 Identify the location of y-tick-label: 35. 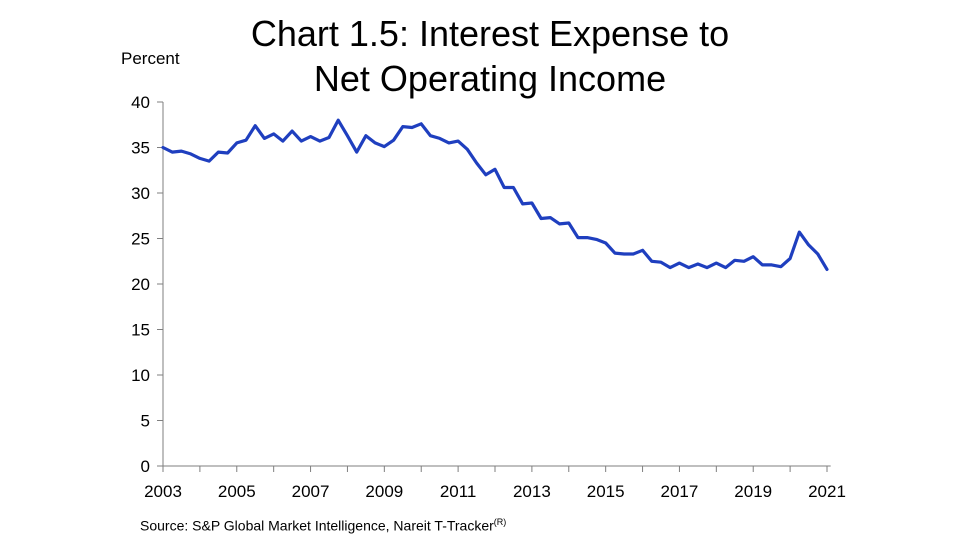
(140, 148).